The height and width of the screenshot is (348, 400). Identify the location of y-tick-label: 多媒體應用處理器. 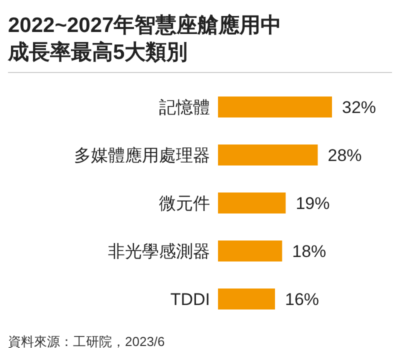
(142, 156).